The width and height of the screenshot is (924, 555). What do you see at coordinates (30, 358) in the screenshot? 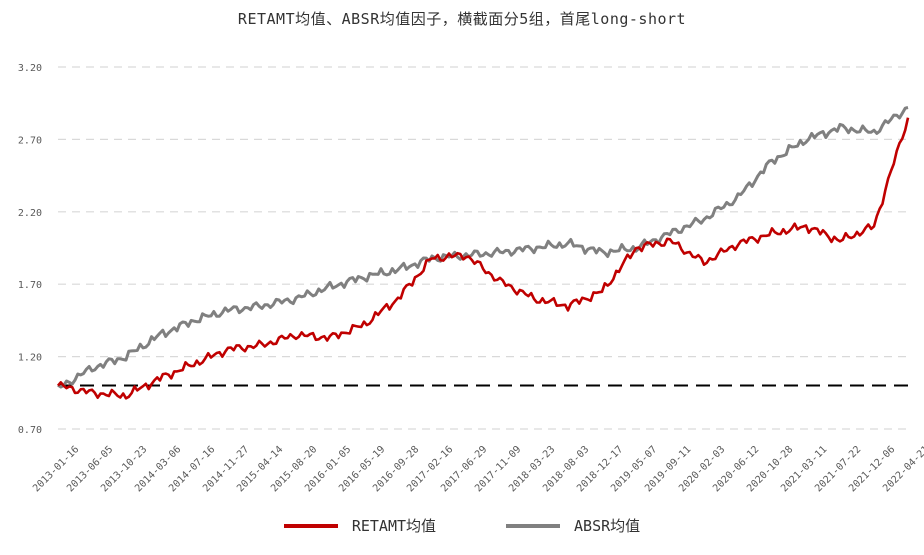
I see `y-tick-label: 1.20` at bounding box center [30, 358].